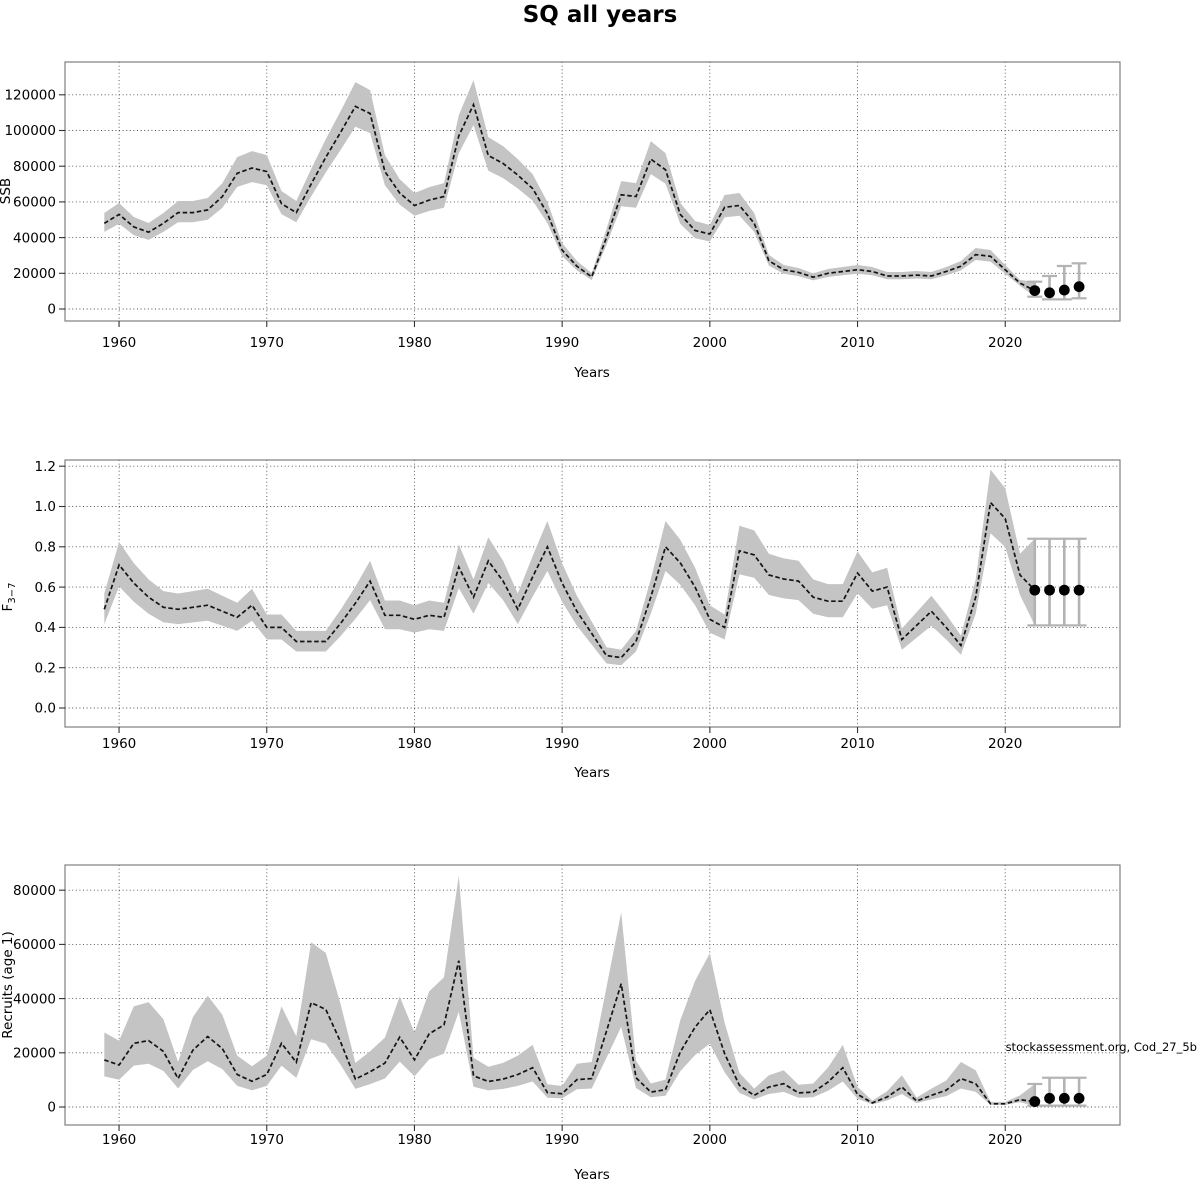  Describe the element at coordinates (569, 197) in the screenshot. I see `ssb-median-line` at that location.